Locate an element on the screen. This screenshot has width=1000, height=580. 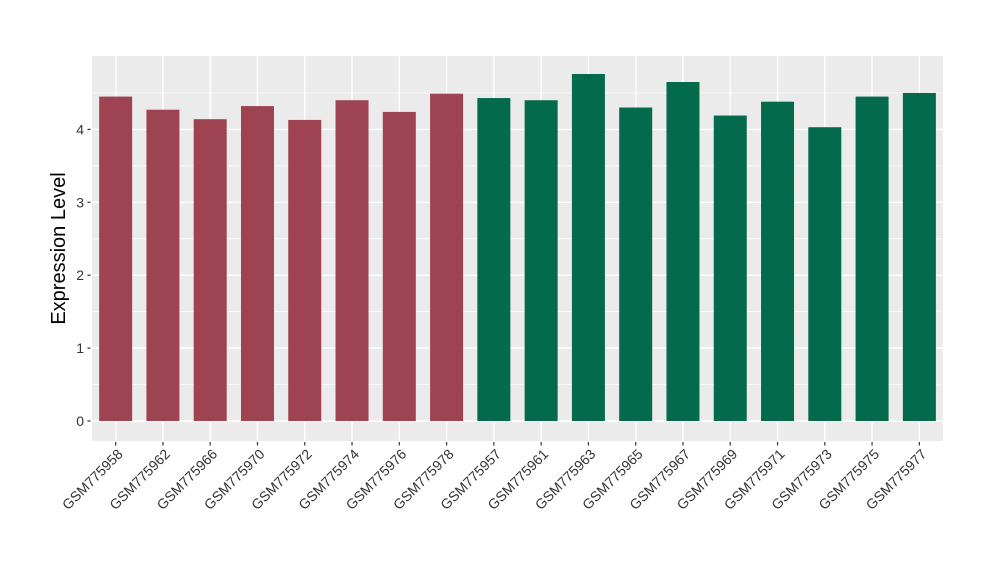
bar-GSM775963 is located at coordinates (588, 247).